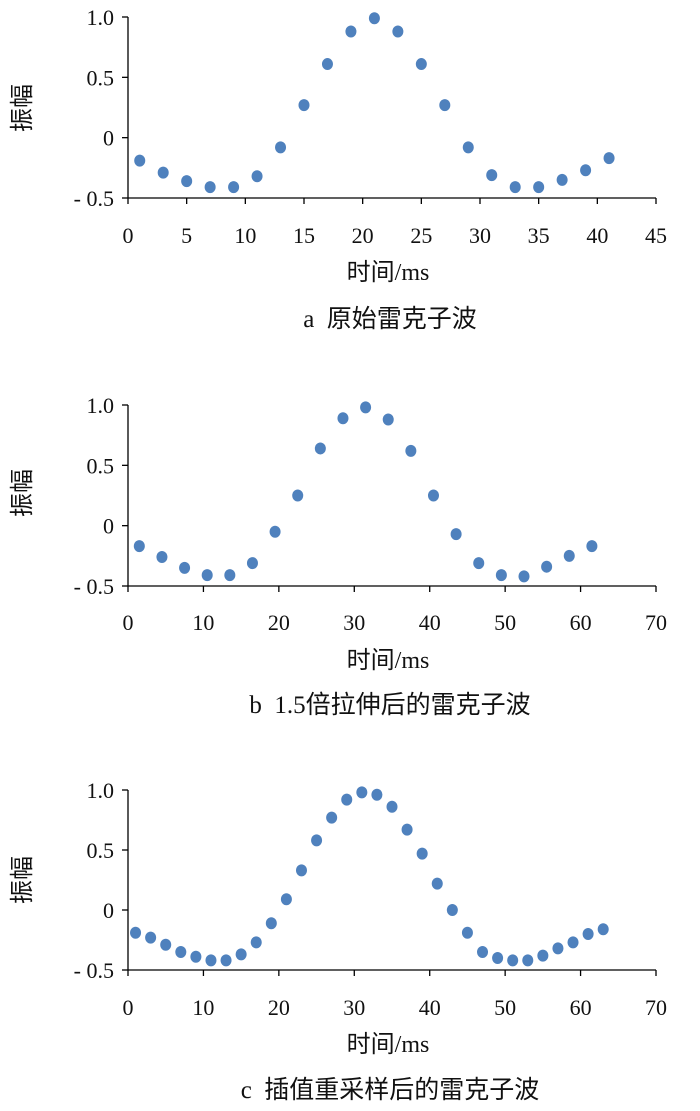 This screenshot has width=700, height=1111. What do you see at coordinates (421, 235) in the screenshot?
I see `x-tick-label: 25` at bounding box center [421, 235].